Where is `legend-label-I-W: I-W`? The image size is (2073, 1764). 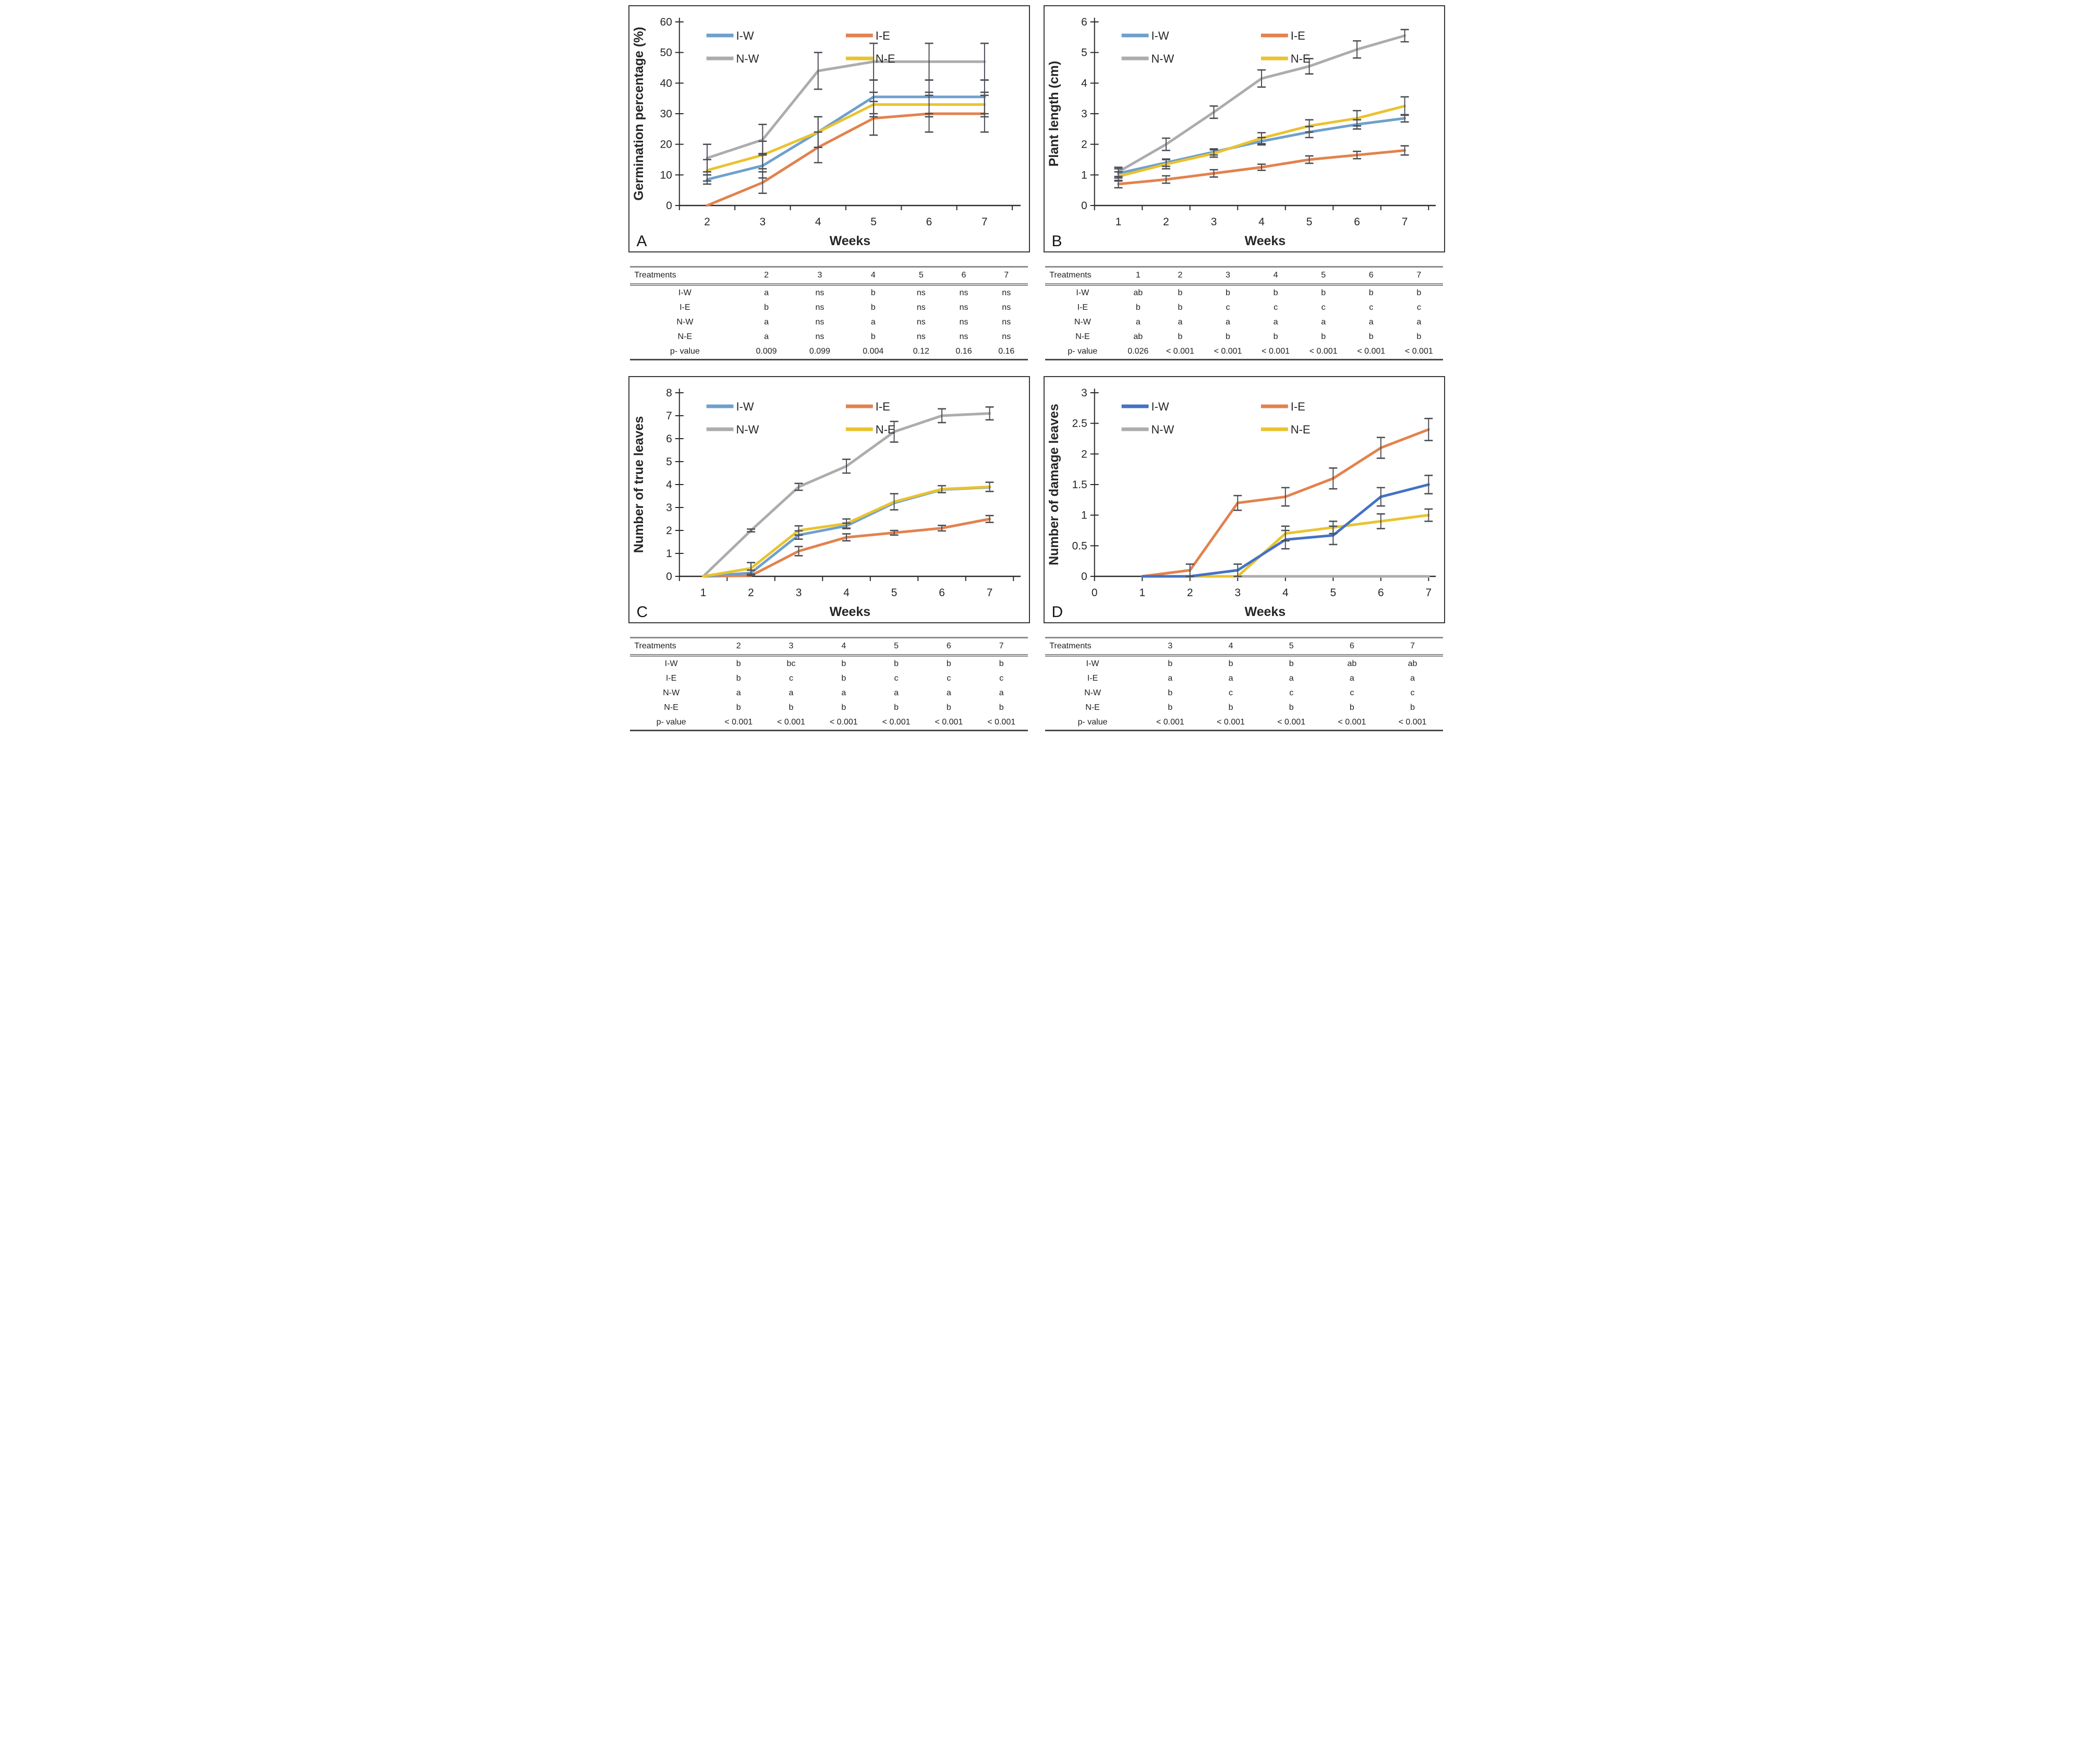 legend-label-I-W: I-W is located at coordinates (745, 35).